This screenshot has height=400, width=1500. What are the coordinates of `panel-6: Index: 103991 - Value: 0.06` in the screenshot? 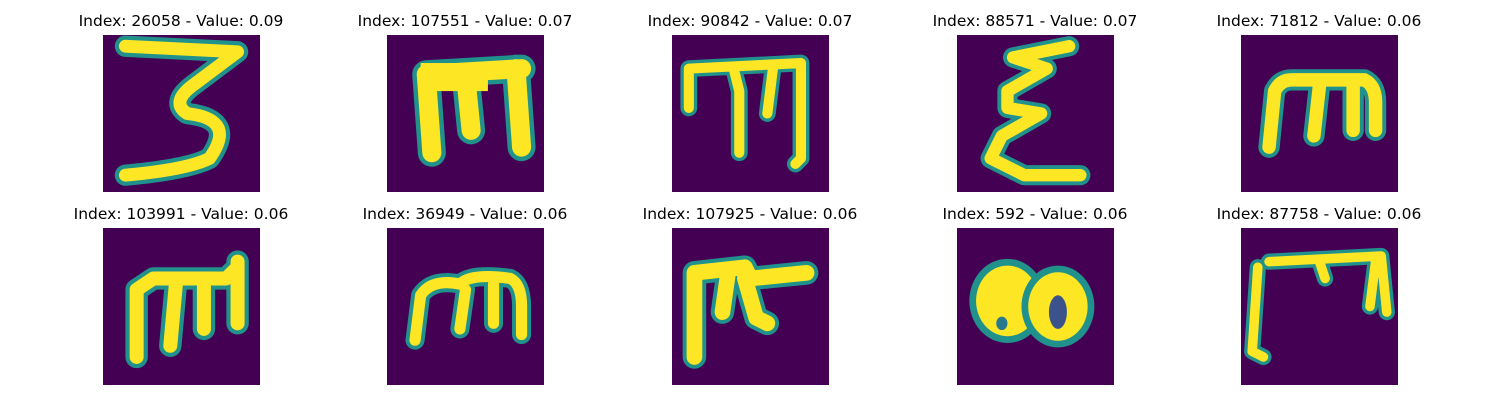 It's located at (181, 294).